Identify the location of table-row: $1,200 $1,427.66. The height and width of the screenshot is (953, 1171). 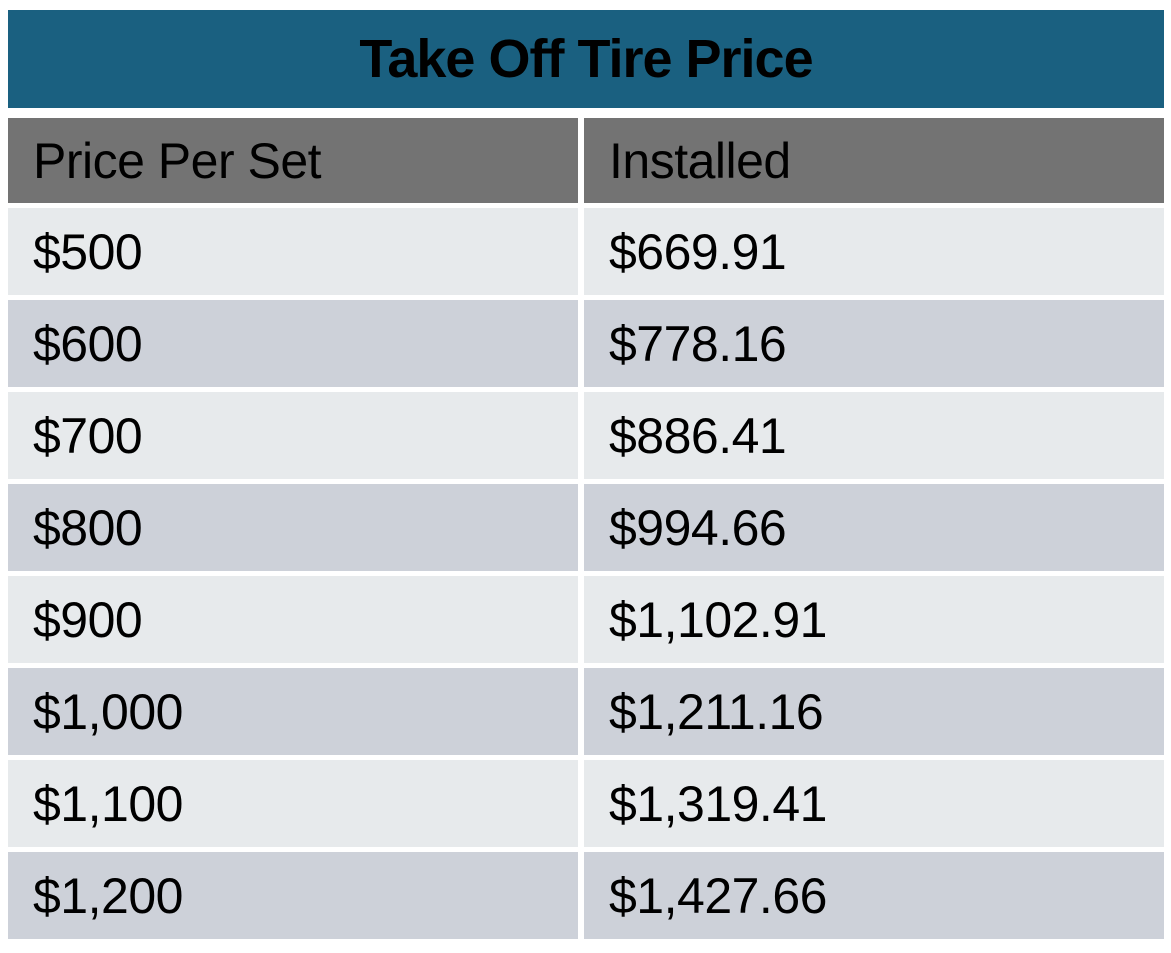
(586, 895).